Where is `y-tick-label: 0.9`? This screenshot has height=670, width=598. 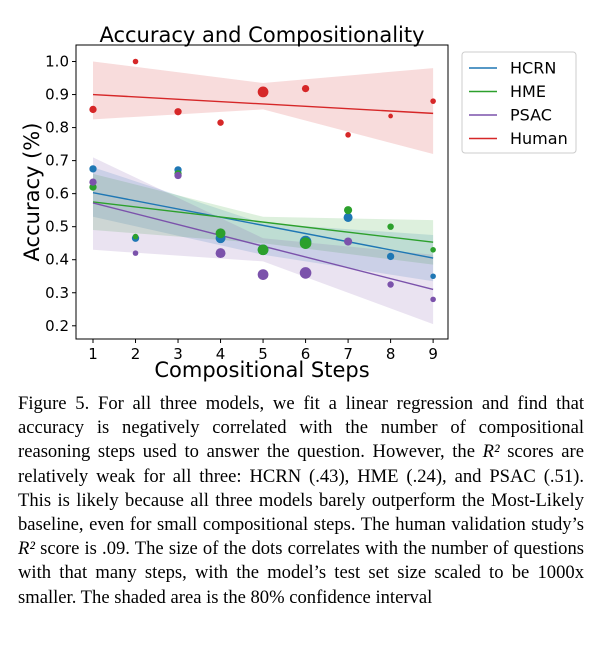
y-tick-label: 0.9 is located at coordinates (57, 95).